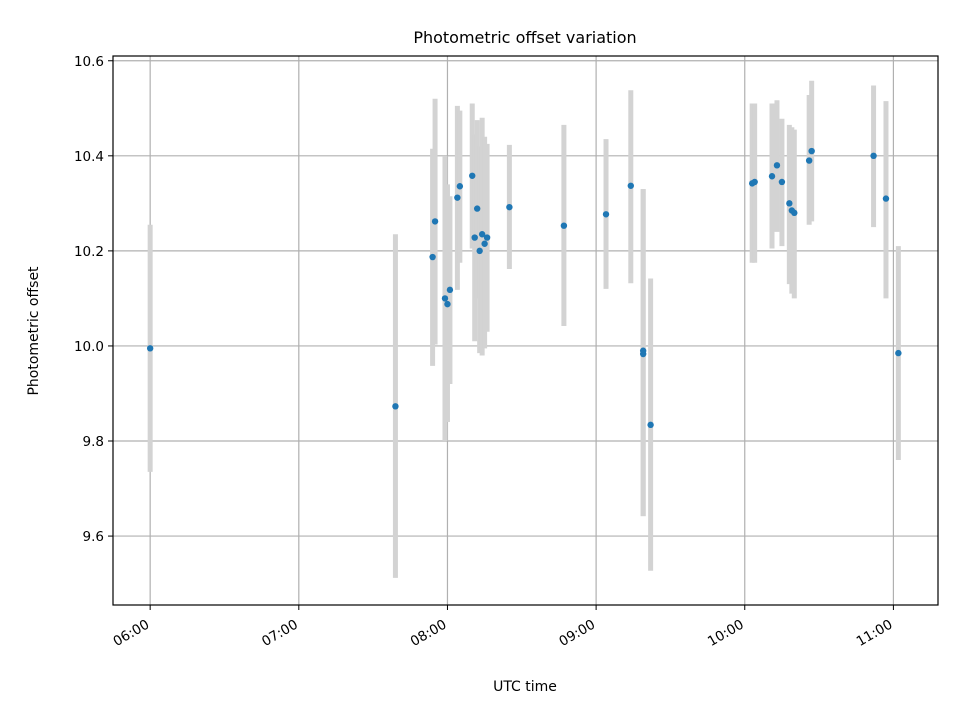 Image resolution: width=960 pixels, height=720 pixels. Describe the element at coordinates (93, 442) in the screenshot. I see `y-tick-label: 9.8` at that location.